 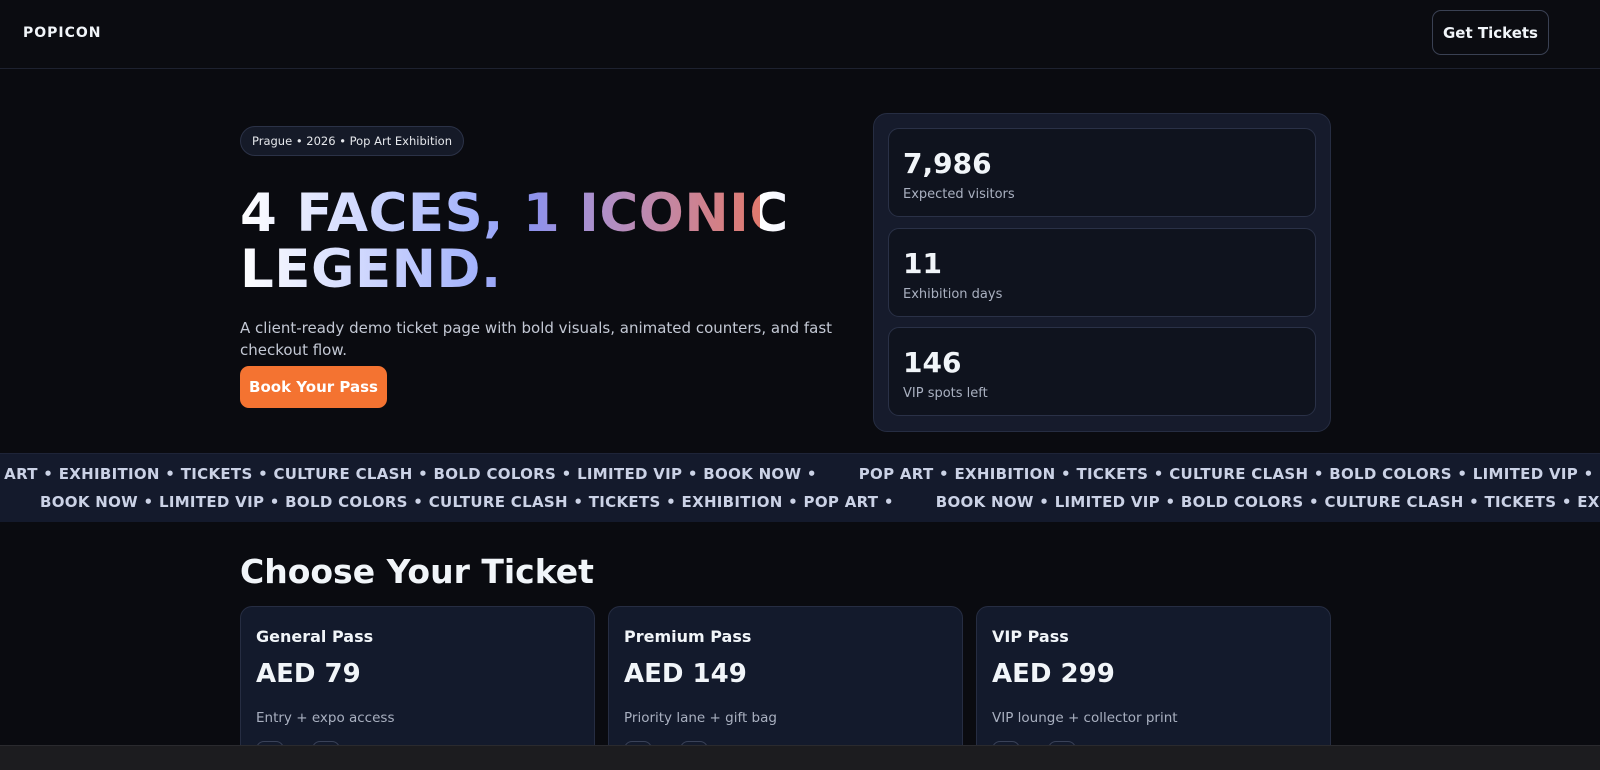 What do you see at coordinates (932, 362) in the screenshot?
I see `stat-value: 146` at bounding box center [932, 362].